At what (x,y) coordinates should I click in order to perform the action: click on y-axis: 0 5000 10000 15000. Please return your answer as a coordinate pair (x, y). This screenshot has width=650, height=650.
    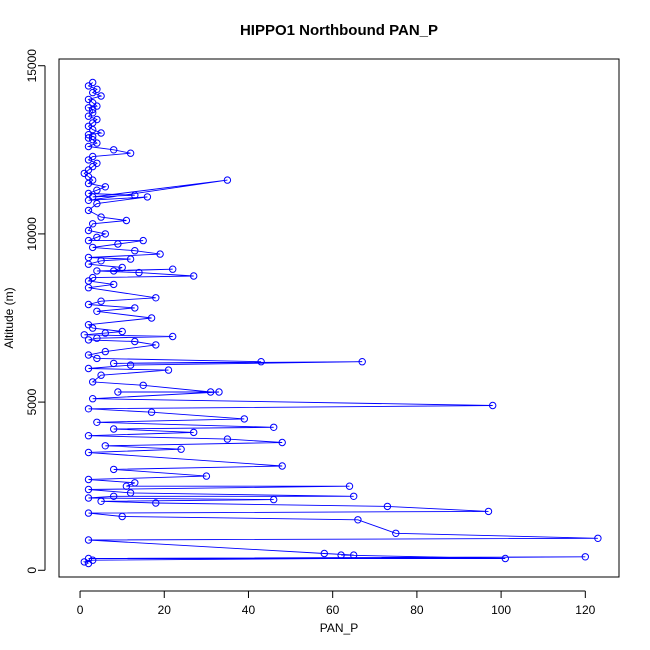
    Looking at the image, I should click on (35, 311).